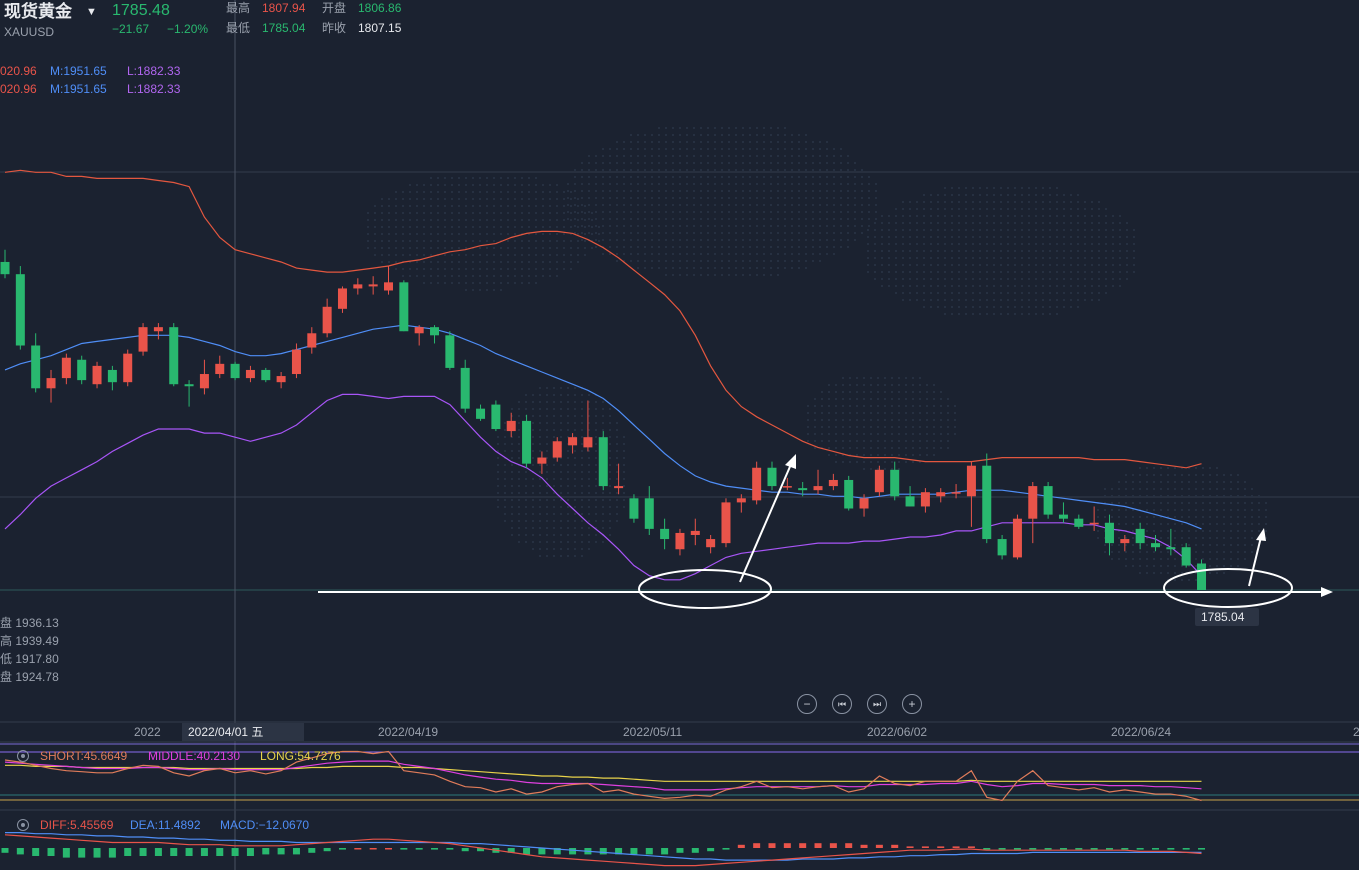  I want to click on skip-back-button: ⏮, so click(842, 704).